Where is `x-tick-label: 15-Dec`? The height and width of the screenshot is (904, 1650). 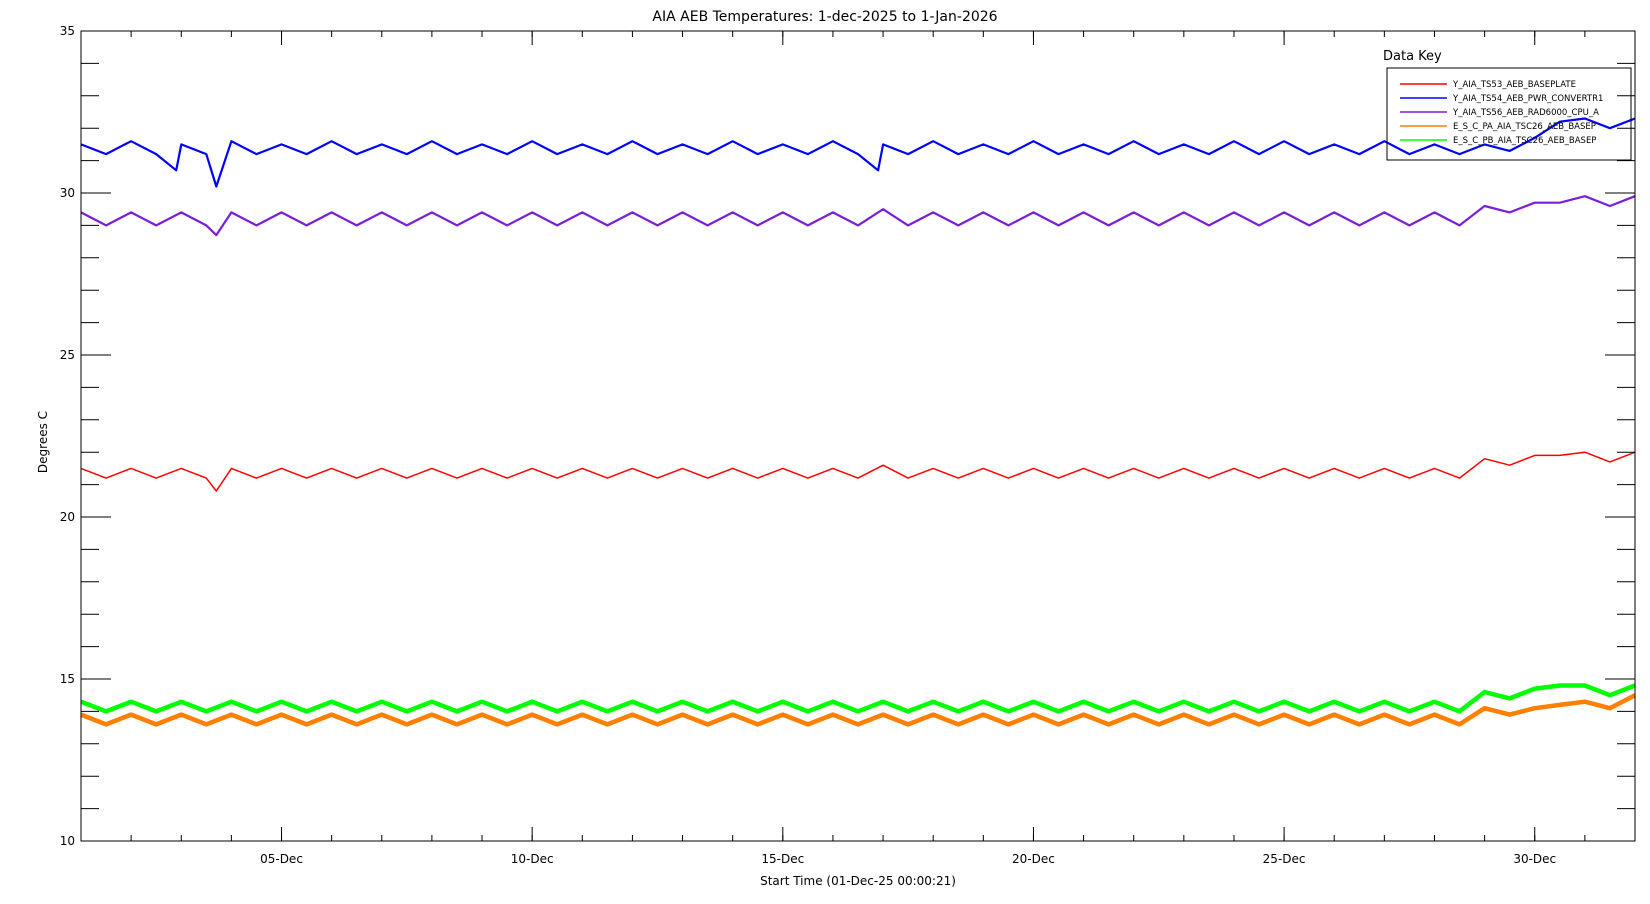 x-tick-label: 15-Dec is located at coordinates (782, 859).